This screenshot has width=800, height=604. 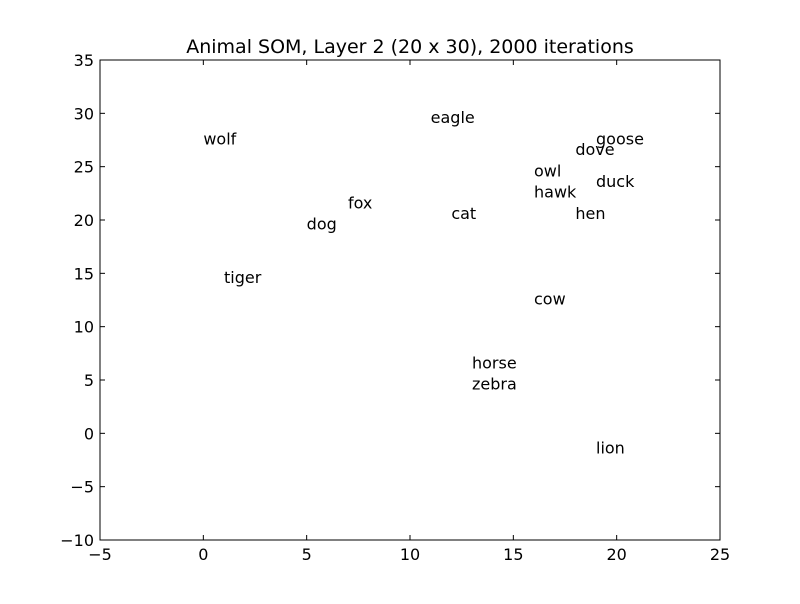 What do you see at coordinates (82, 487) in the screenshot?
I see `y-tick-label: −5` at bounding box center [82, 487].